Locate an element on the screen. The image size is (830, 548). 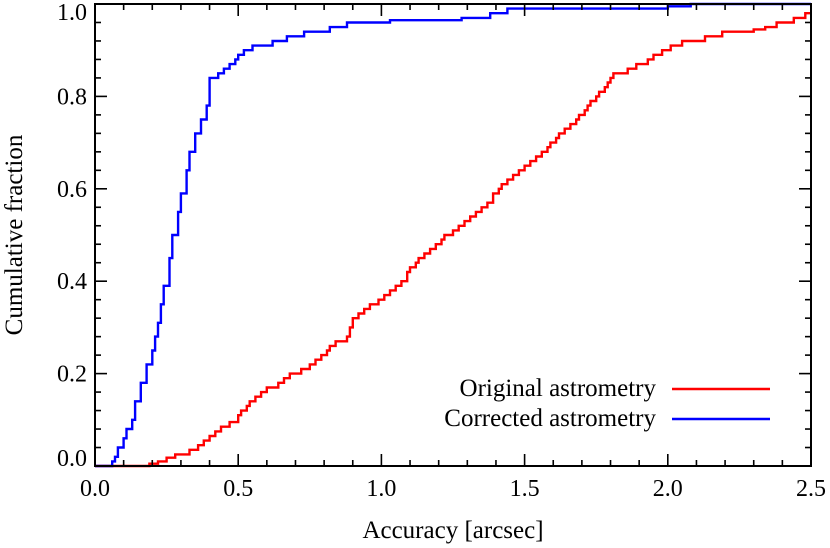
y-axis-label: Cumulative fraction is located at coordinates (14, 234).